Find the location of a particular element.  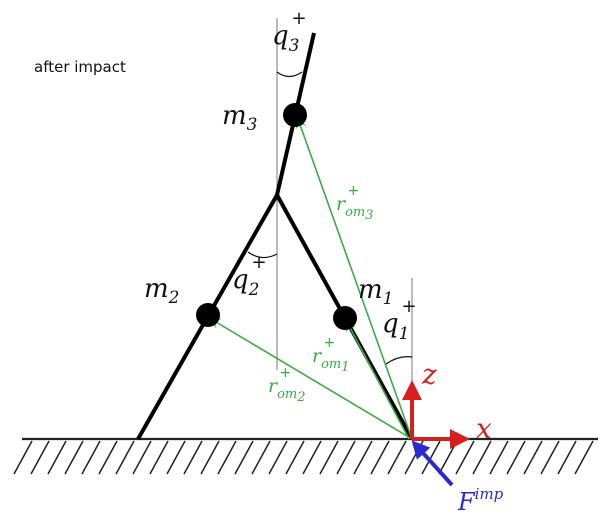

vector-label-r-om2: rom2+ is located at coordinates (287, 385).